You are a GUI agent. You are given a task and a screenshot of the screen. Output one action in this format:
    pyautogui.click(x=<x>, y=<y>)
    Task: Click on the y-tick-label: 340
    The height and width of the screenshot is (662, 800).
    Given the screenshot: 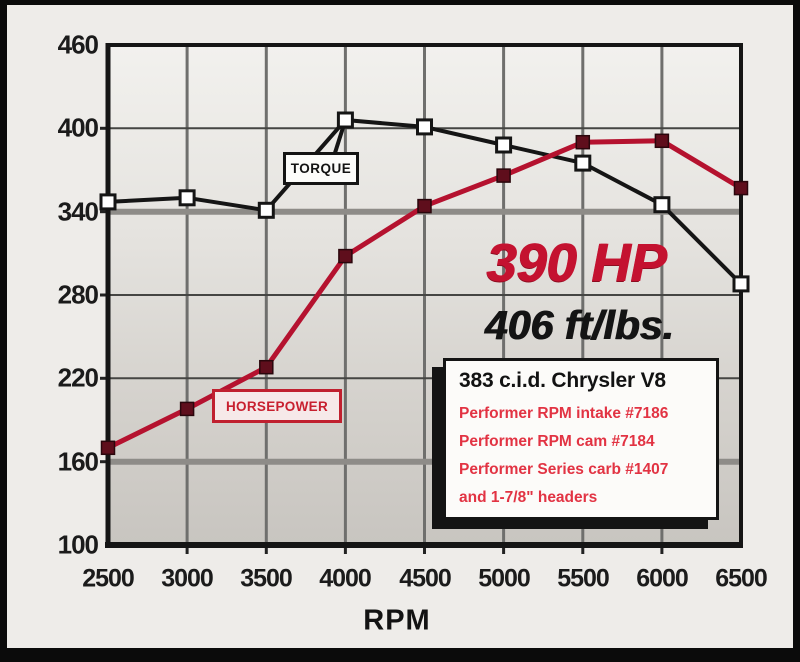 What is the action you would take?
    pyautogui.click(x=78, y=211)
    